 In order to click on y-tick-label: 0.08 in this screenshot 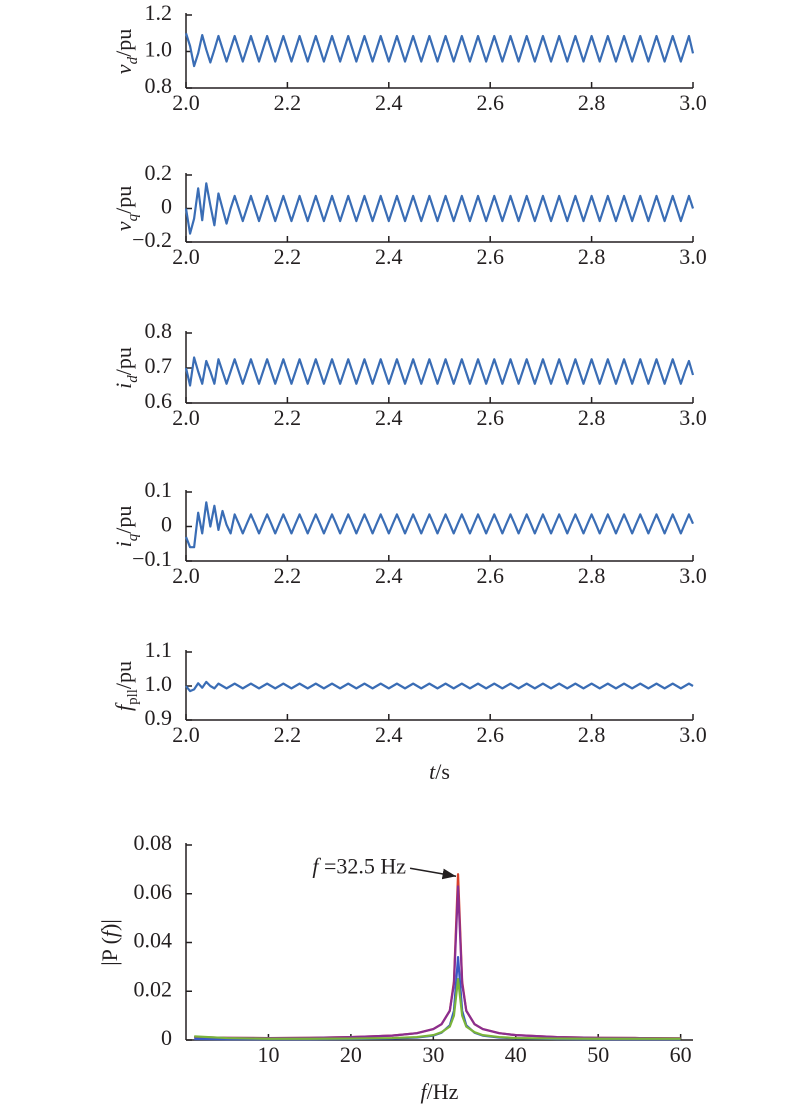, I will do `click(153, 842)`.